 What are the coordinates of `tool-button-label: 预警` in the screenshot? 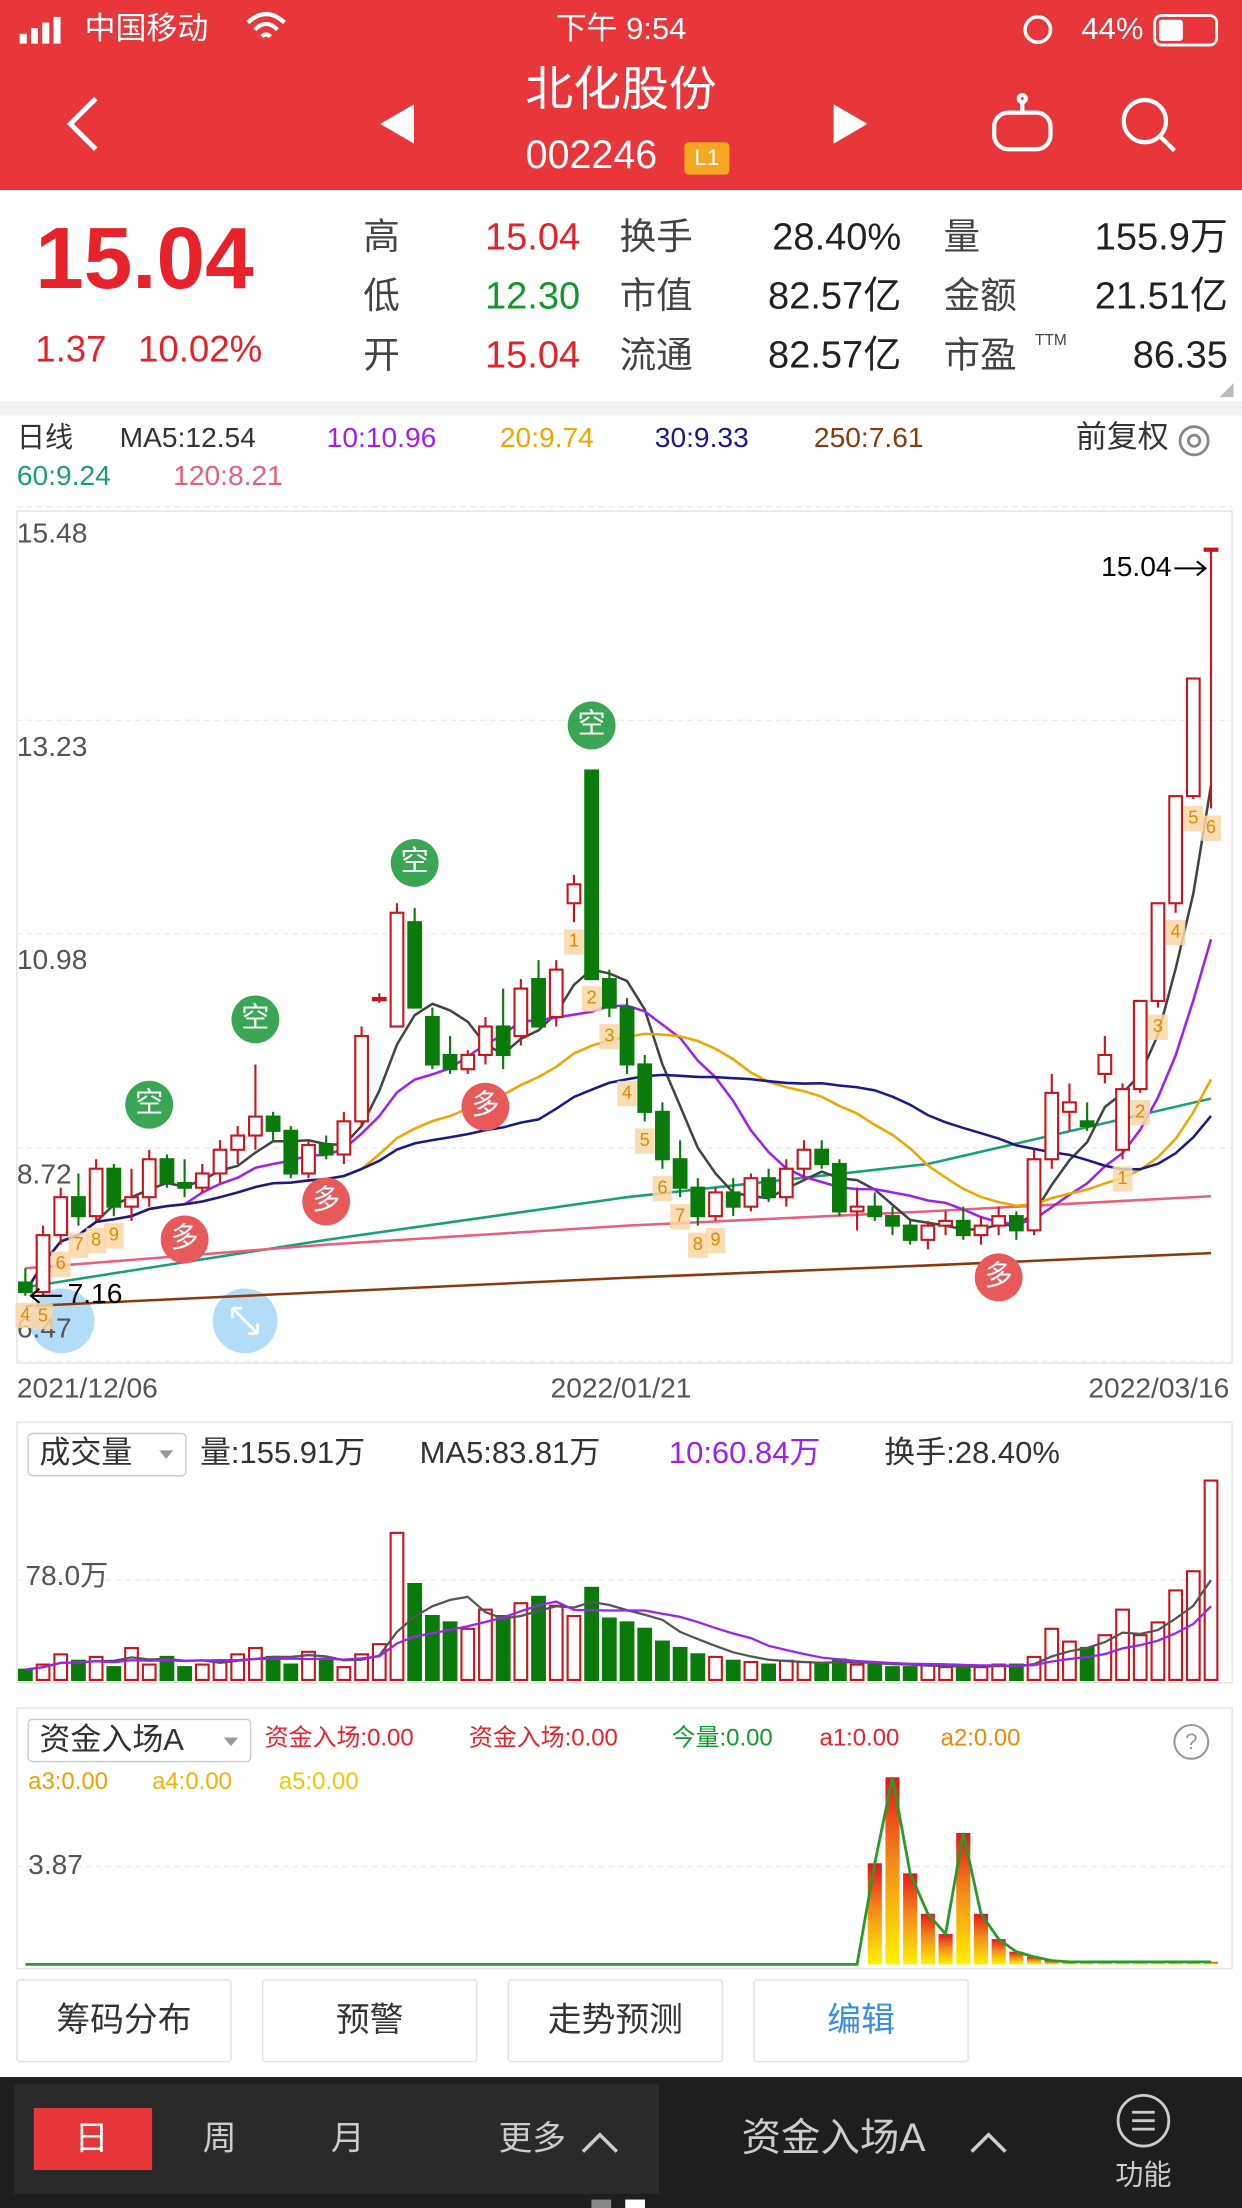 It's located at (370, 2020).